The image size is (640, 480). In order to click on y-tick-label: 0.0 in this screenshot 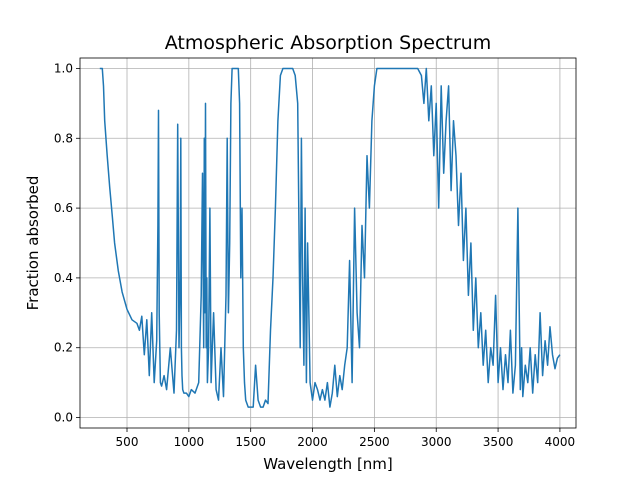, I will do `click(63, 418)`.